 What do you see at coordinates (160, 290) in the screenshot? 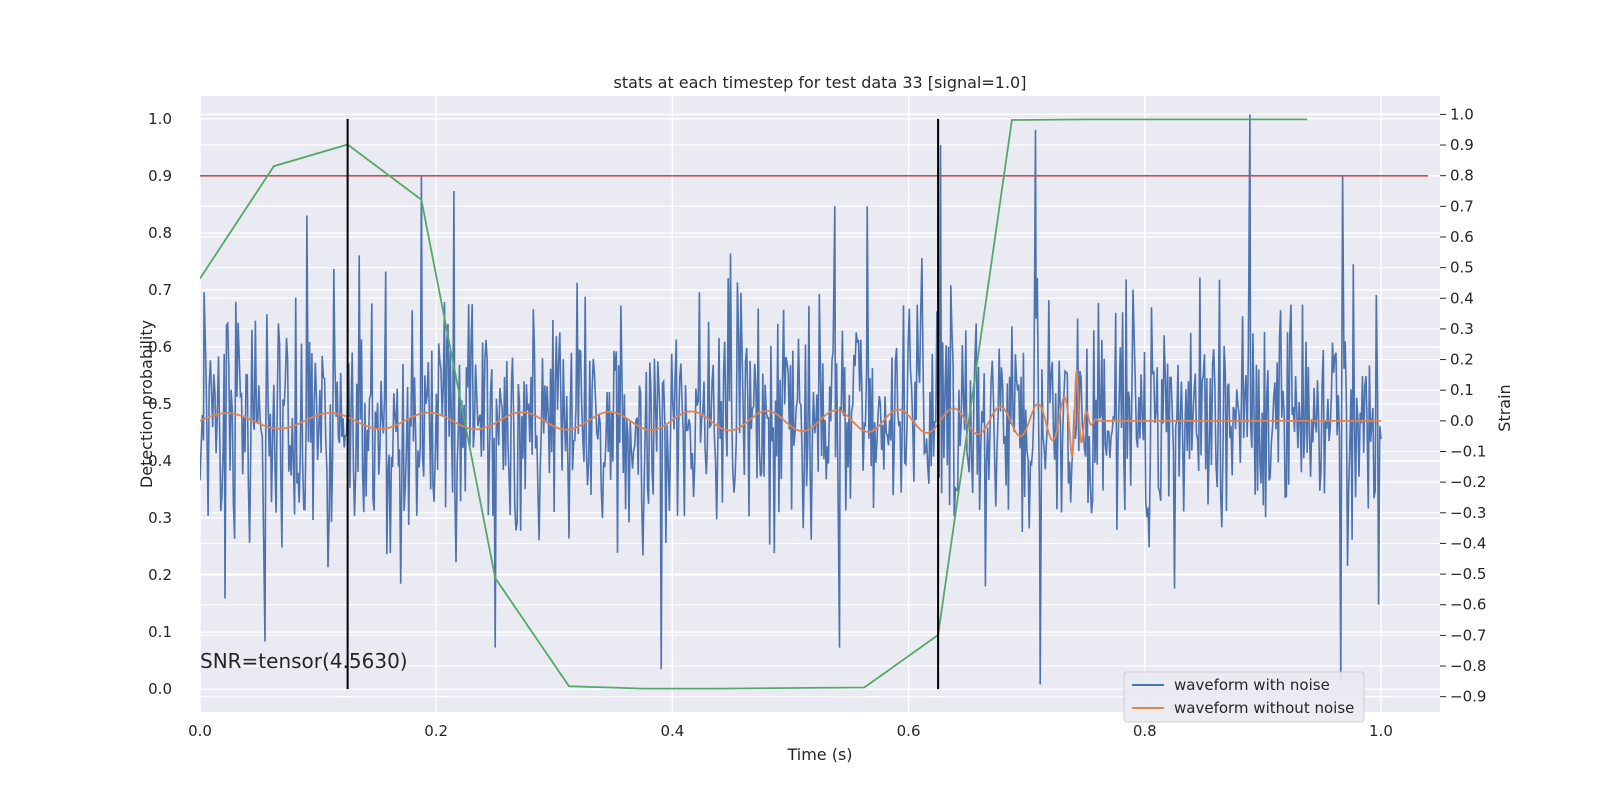
I see `y-tick-label: 0.7` at bounding box center [160, 290].